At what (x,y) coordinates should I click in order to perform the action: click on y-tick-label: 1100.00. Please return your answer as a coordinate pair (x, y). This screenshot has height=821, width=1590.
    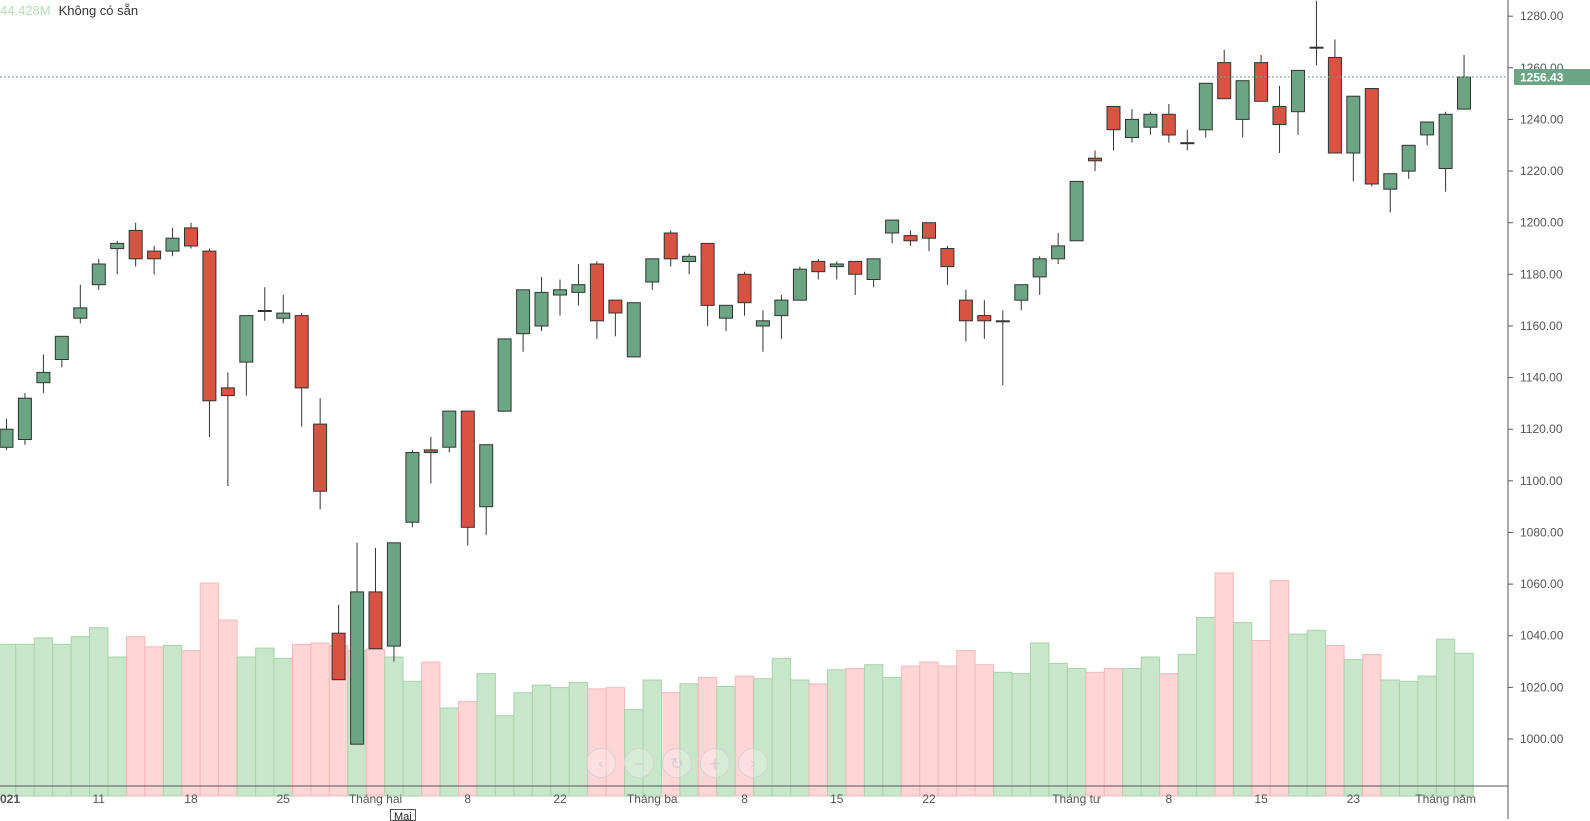
    Looking at the image, I should click on (1541, 481).